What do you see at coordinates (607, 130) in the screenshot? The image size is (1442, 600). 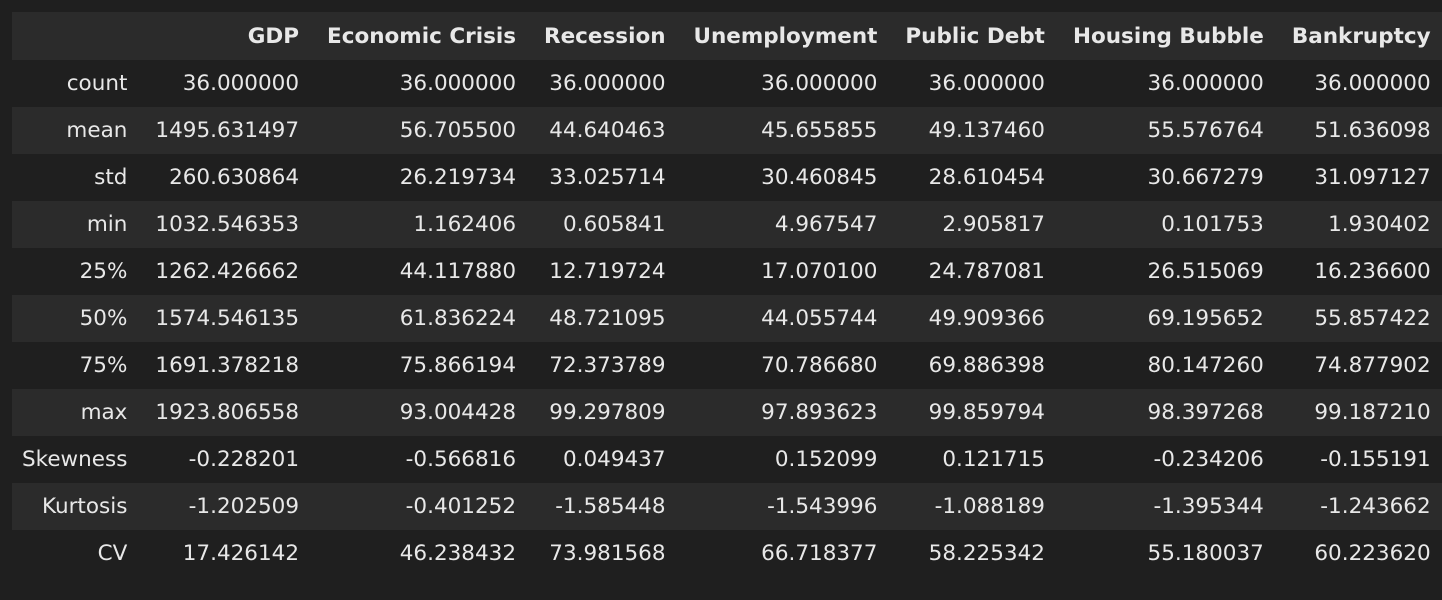 I see `table-cell: 44.640463` at bounding box center [607, 130].